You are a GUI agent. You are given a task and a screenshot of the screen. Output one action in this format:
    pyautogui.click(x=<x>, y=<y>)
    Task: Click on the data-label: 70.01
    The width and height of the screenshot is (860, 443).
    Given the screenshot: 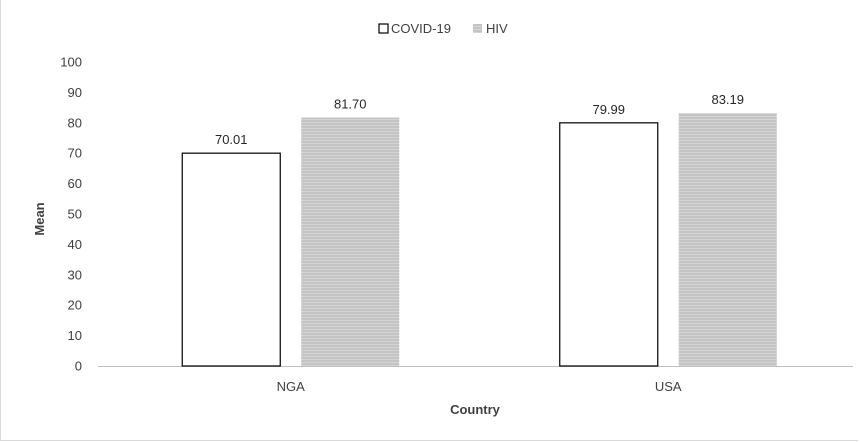 What is the action you would take?
    pyautogui.click(x=231, y=139)
    